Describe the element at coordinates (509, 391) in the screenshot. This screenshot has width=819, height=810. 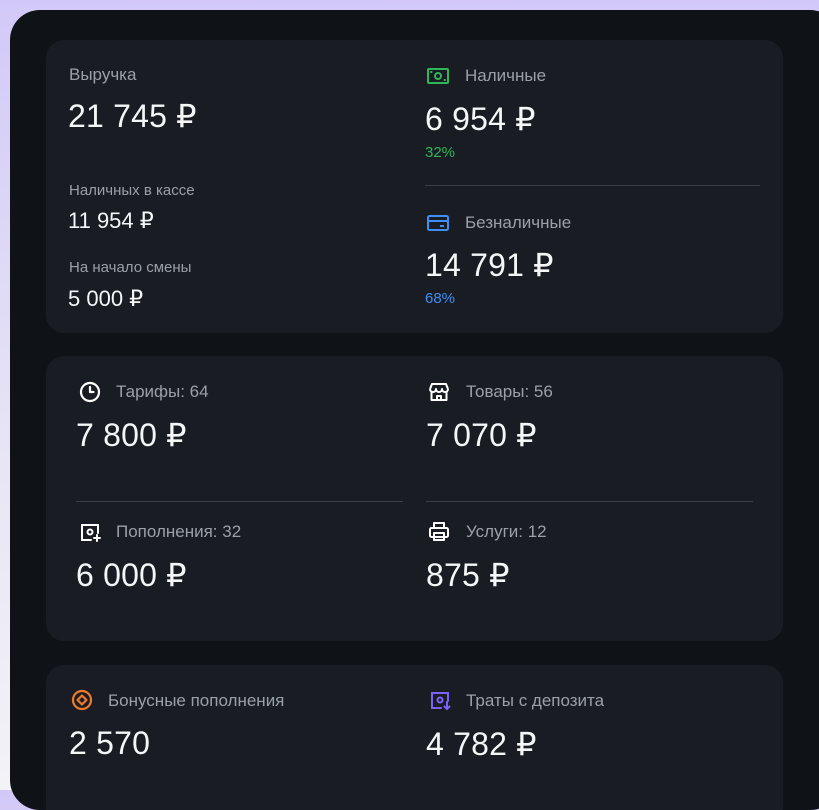
I see `goods-label: Товары: 56` at that location.